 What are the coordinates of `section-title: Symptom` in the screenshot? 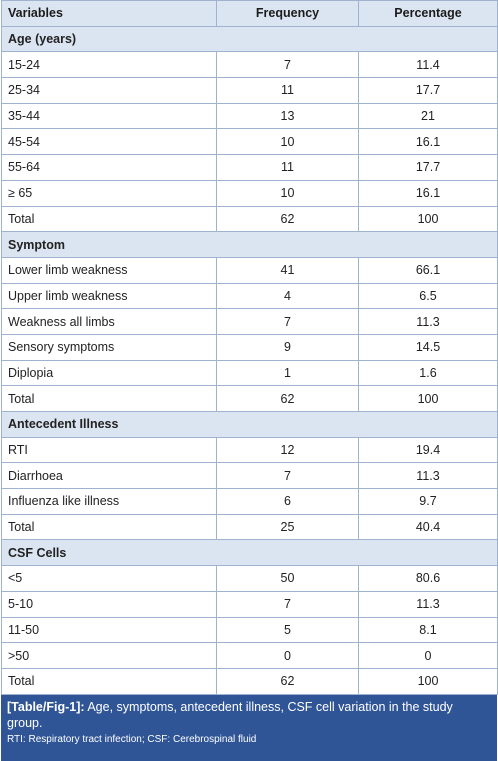 It's located at (249, 244).